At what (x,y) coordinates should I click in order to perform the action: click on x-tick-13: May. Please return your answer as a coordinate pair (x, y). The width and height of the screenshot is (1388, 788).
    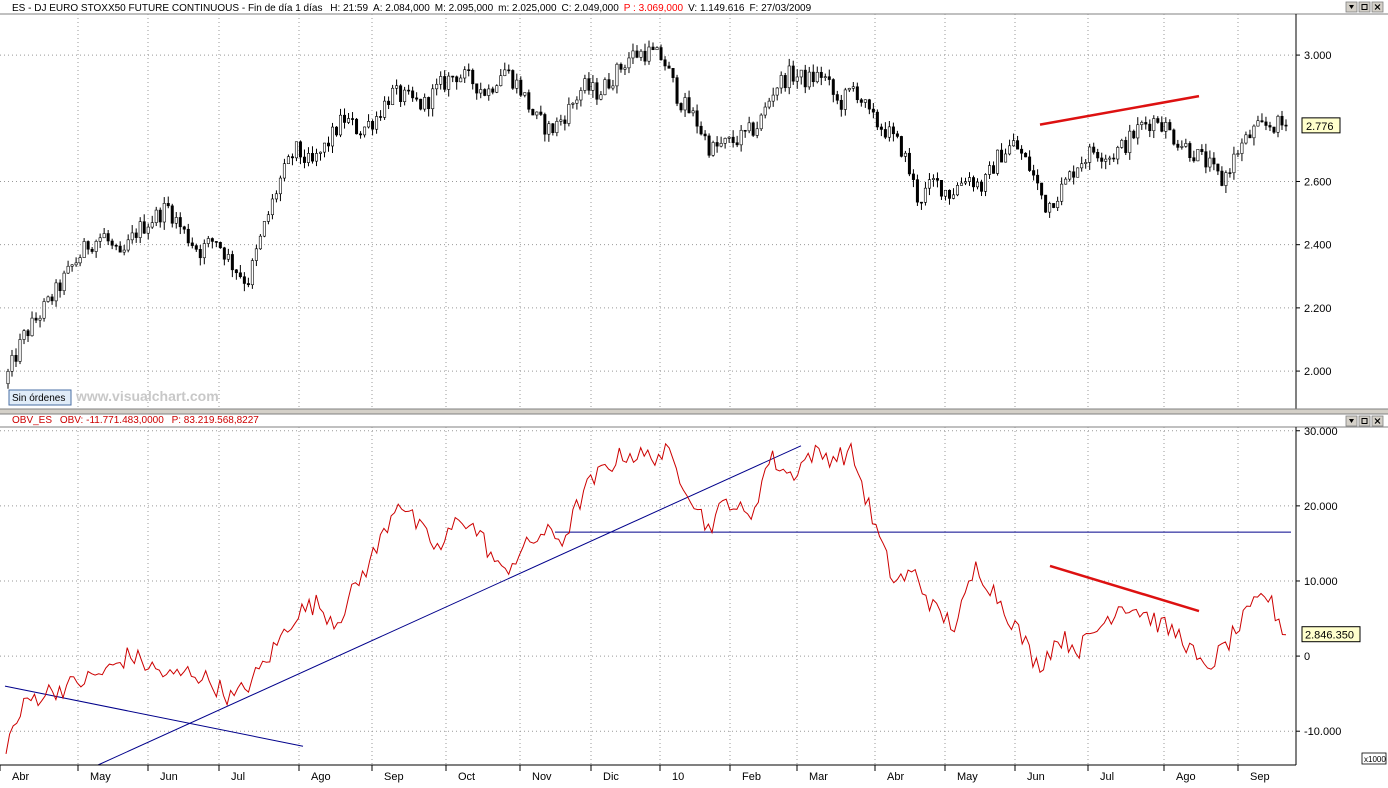
    Looking at the image, I should click on (967, 777).